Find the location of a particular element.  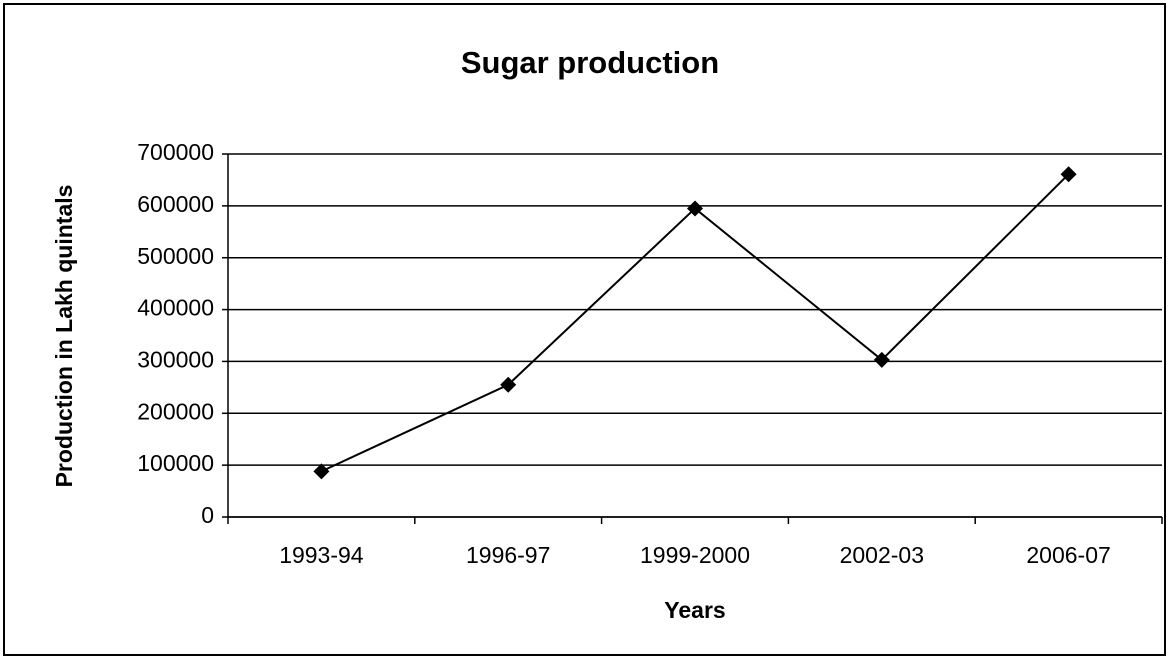

x-tick-label: 2006-07 is located at coordinates (1068, 555).